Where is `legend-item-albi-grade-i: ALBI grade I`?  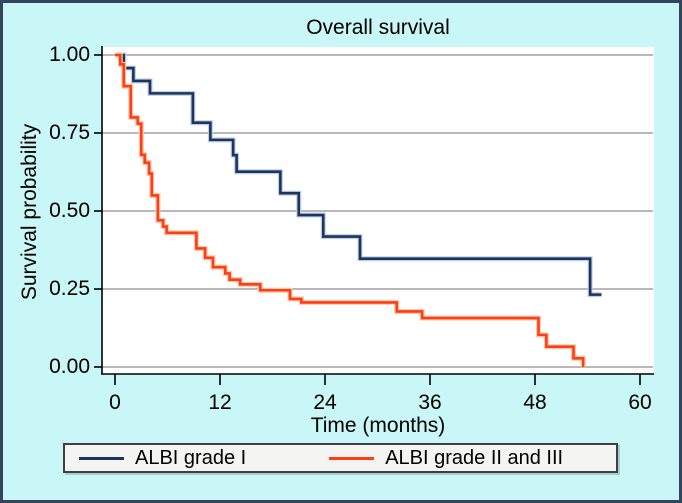
legend-item-albi-grade-i: ALBI grade I is located at coordinates (162, 458).